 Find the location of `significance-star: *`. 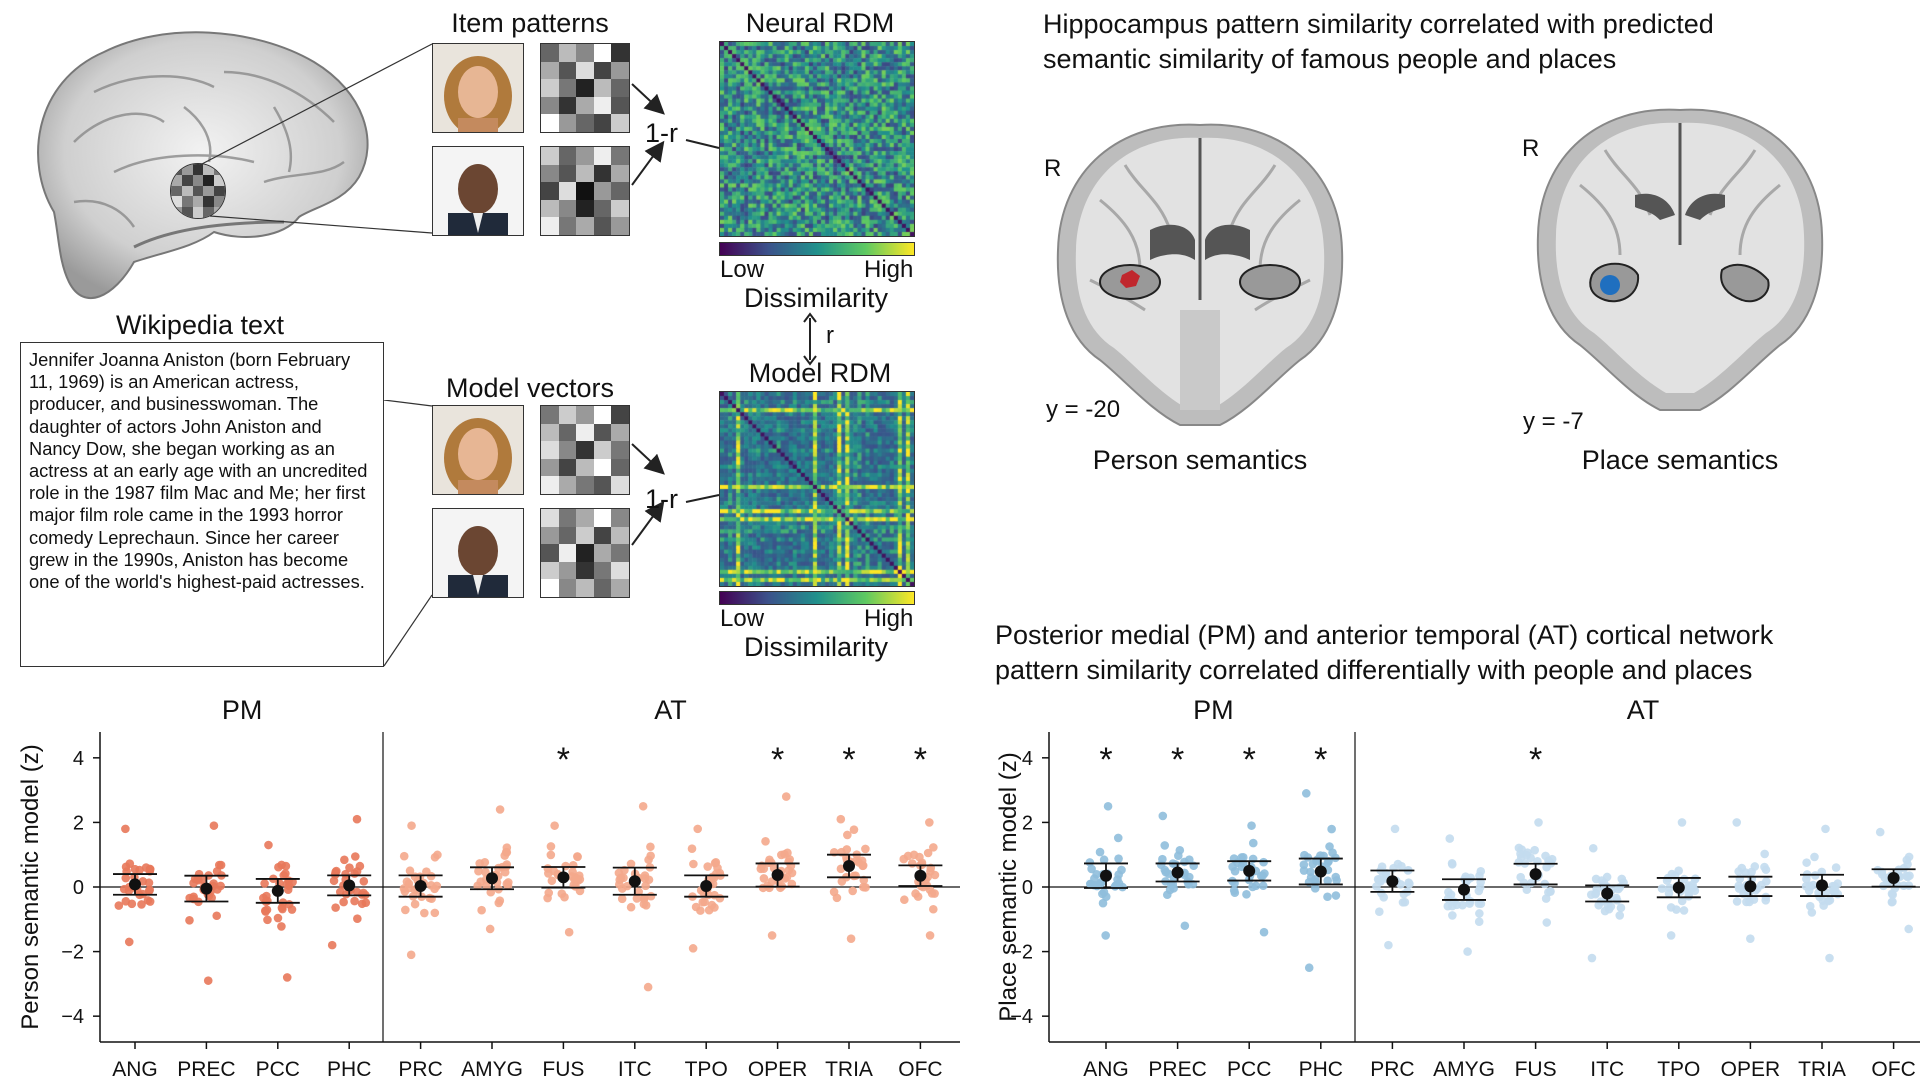

significance-star: * is located at coordinates (777, 760).